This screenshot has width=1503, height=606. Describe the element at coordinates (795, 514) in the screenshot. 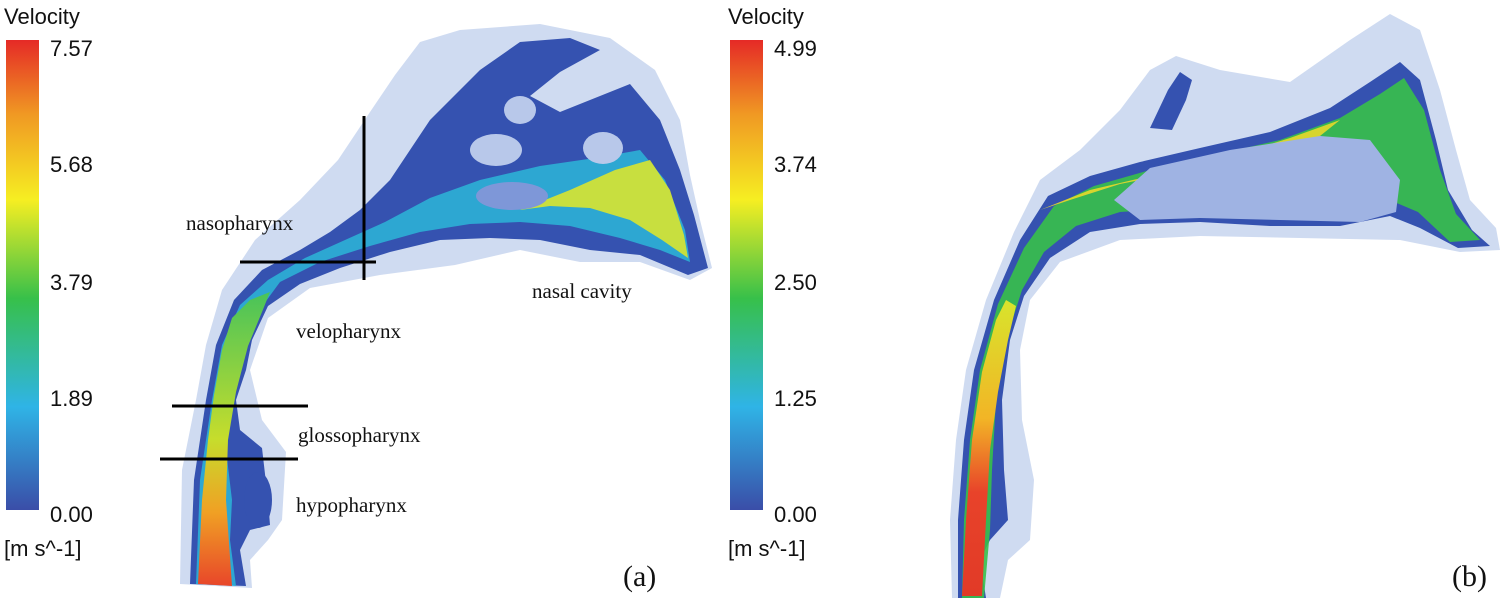

I see `colorbar-b-tick: 0.00` at that location.